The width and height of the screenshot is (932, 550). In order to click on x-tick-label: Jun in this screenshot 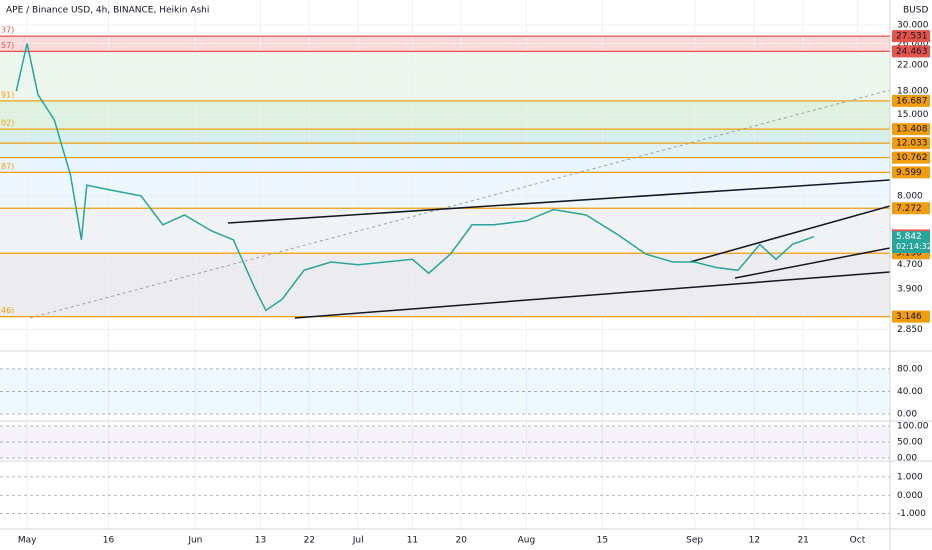, I will do `click(194, 541)`.